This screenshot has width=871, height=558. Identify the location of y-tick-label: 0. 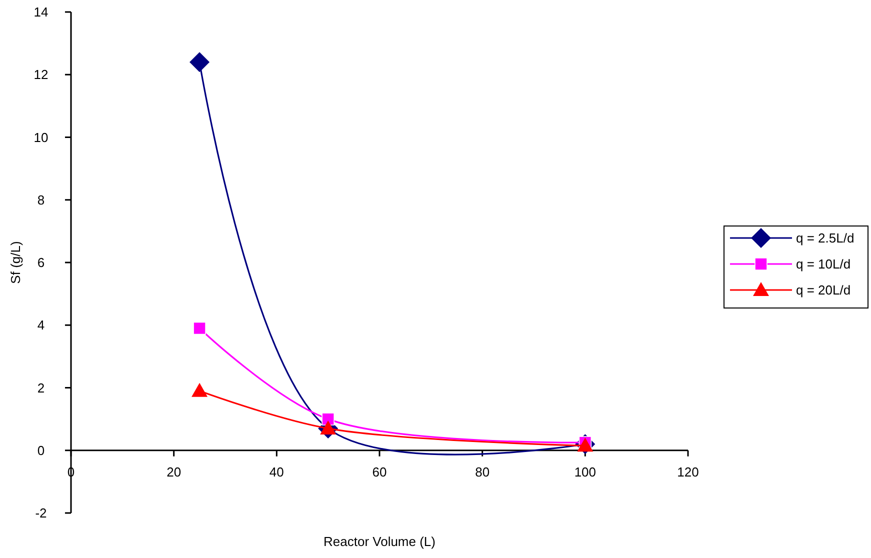
(41, 450).